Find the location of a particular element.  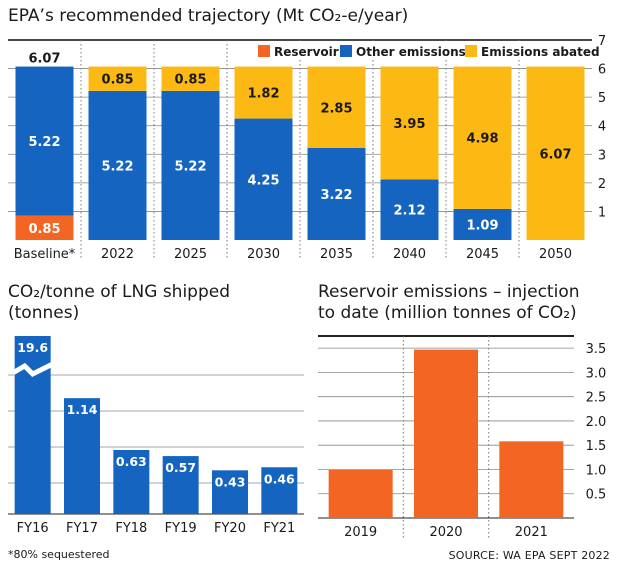

chart3-ytick-label: 2.0 is located at coordinates (596, 422).